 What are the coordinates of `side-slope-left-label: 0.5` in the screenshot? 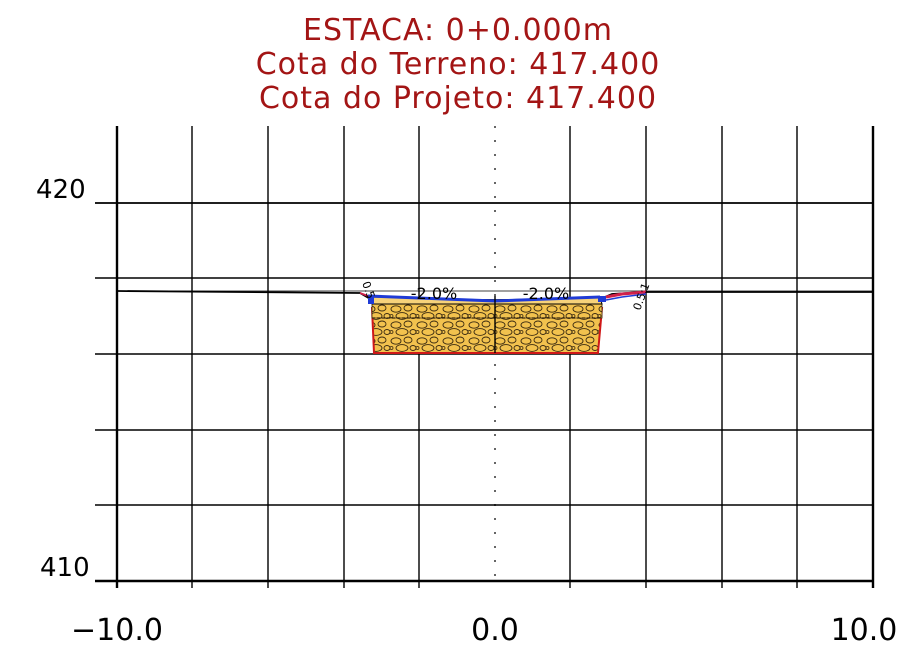 It's located at (368, 290).